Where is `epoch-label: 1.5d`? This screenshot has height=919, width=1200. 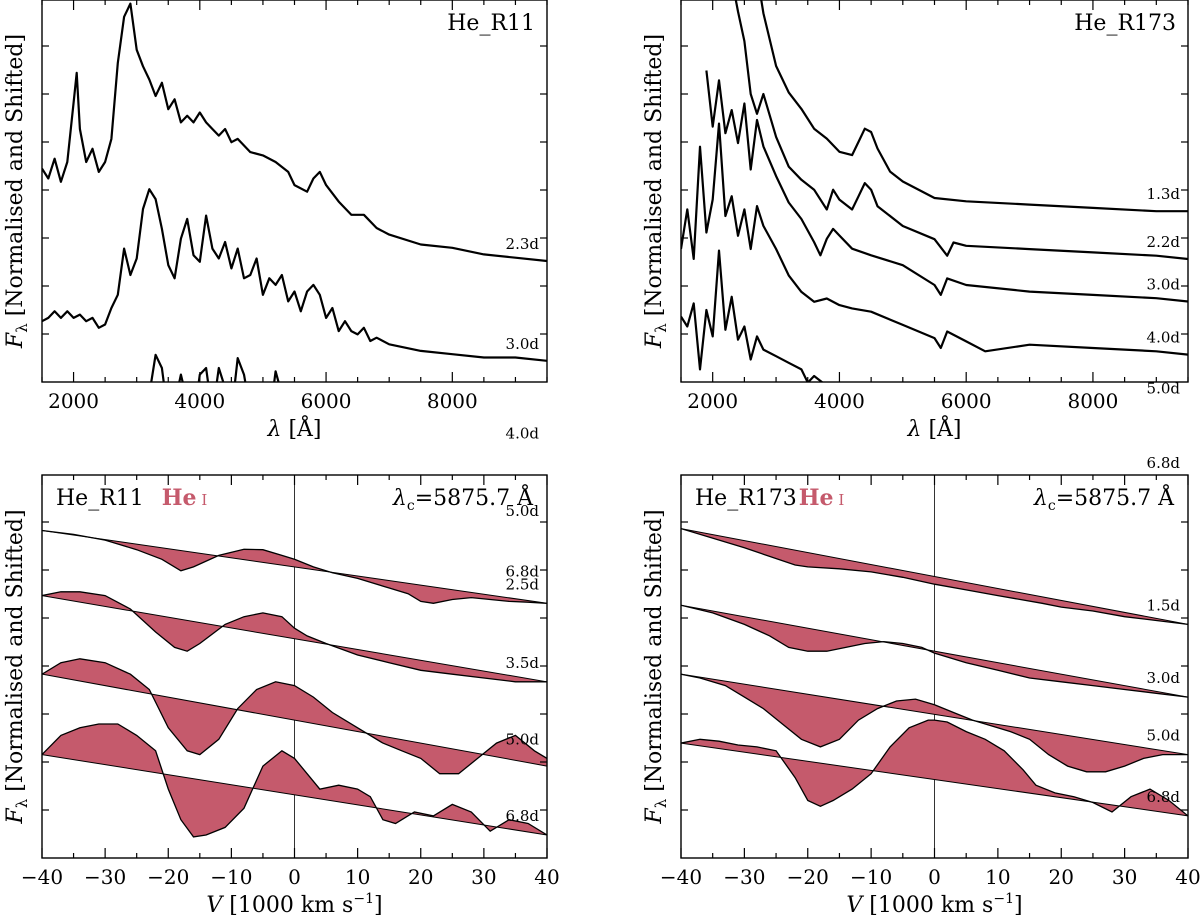 epoch-label: 1.5d is located at coordinates (1164, 605).